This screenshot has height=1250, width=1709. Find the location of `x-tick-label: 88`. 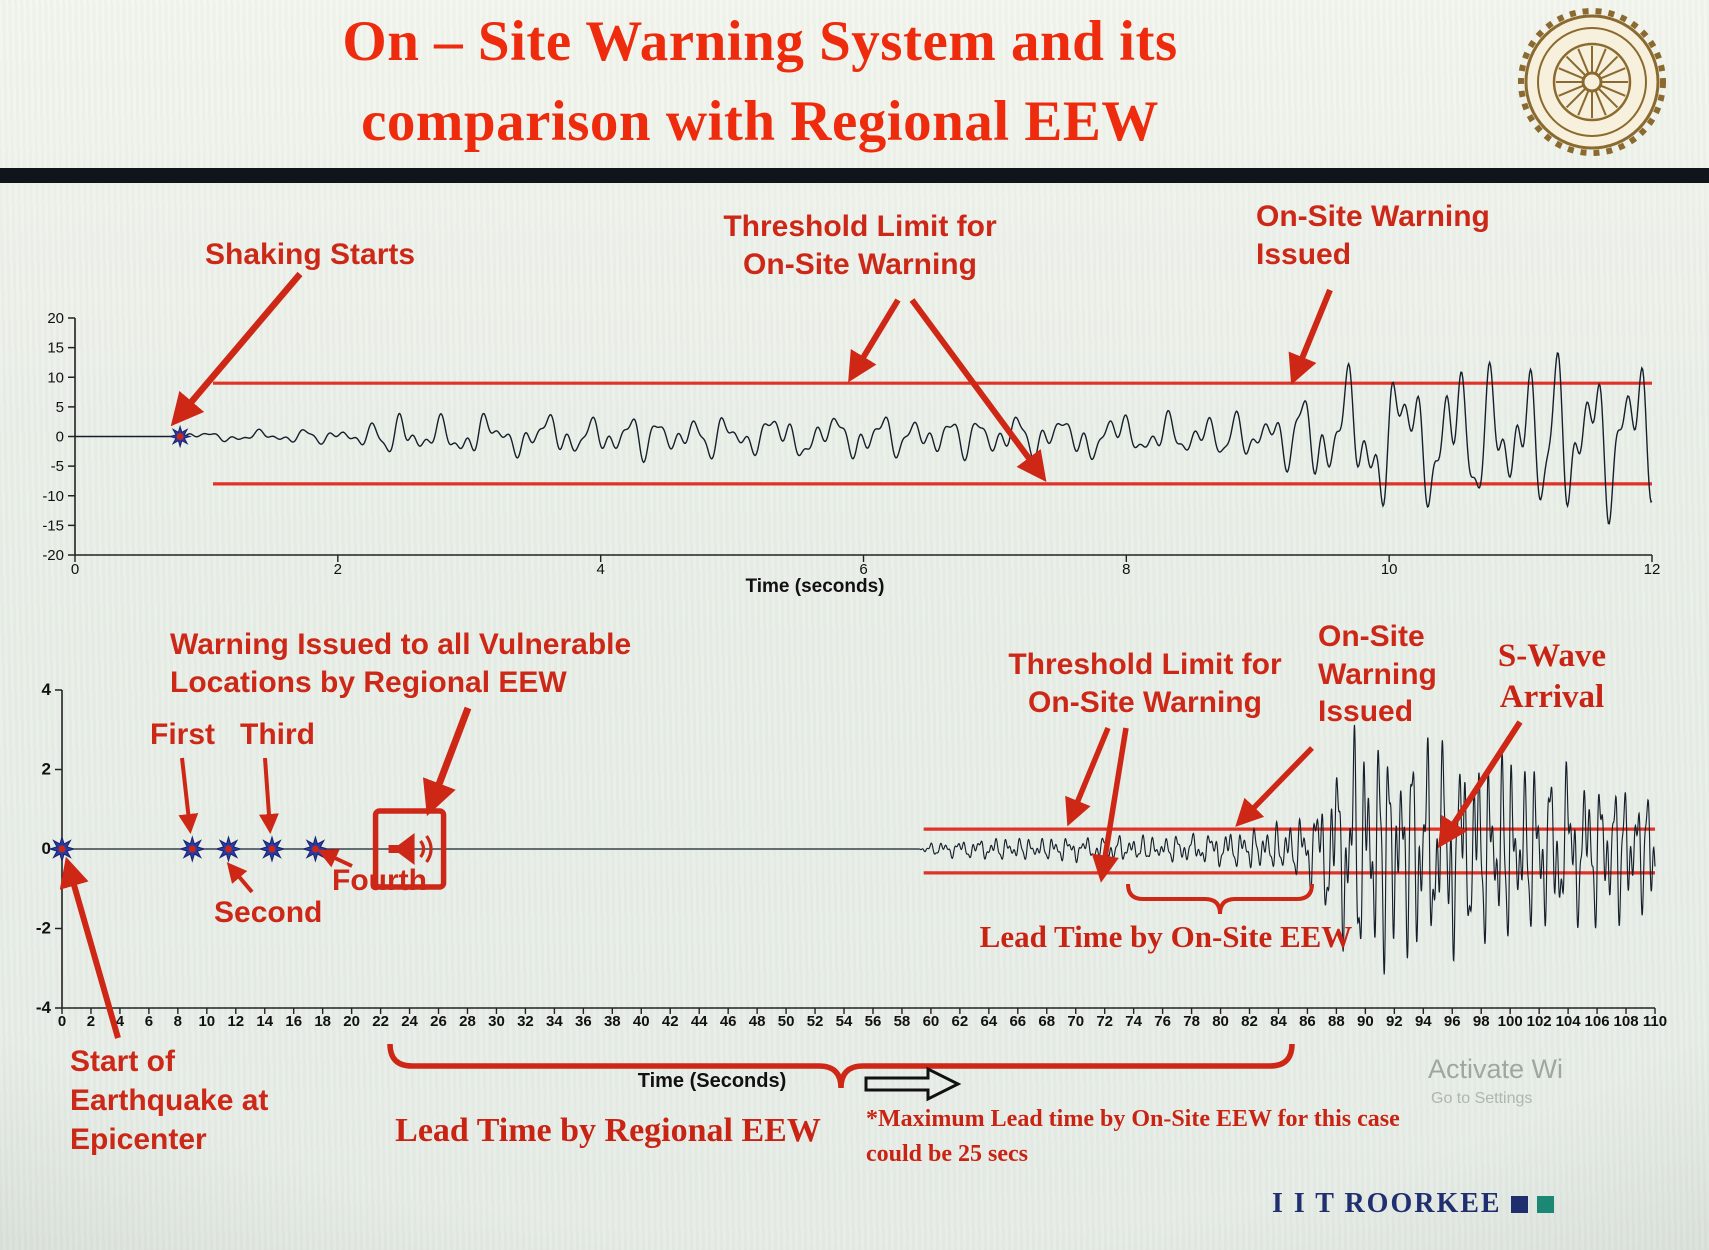

x-tick-label: 88 is located at coordinates (1336, 1021).